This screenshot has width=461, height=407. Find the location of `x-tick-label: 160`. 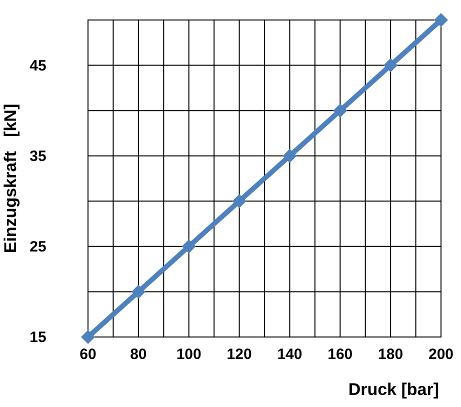

x-tick-label: 160 is located at coordinates (340, 354).